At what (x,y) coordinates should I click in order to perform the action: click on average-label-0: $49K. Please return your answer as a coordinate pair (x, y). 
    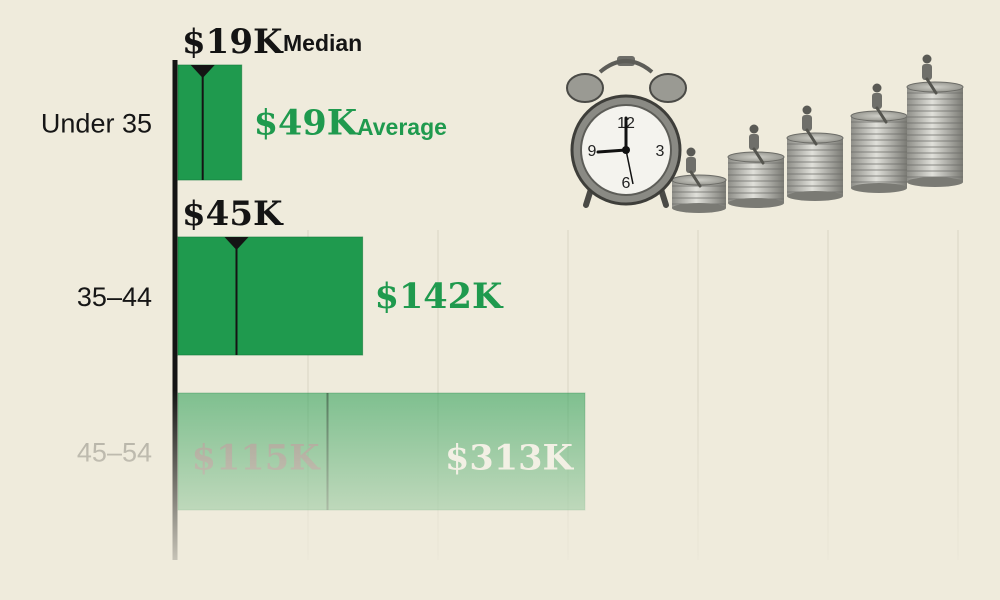
    Looking at the image, I should click on (306, 123).